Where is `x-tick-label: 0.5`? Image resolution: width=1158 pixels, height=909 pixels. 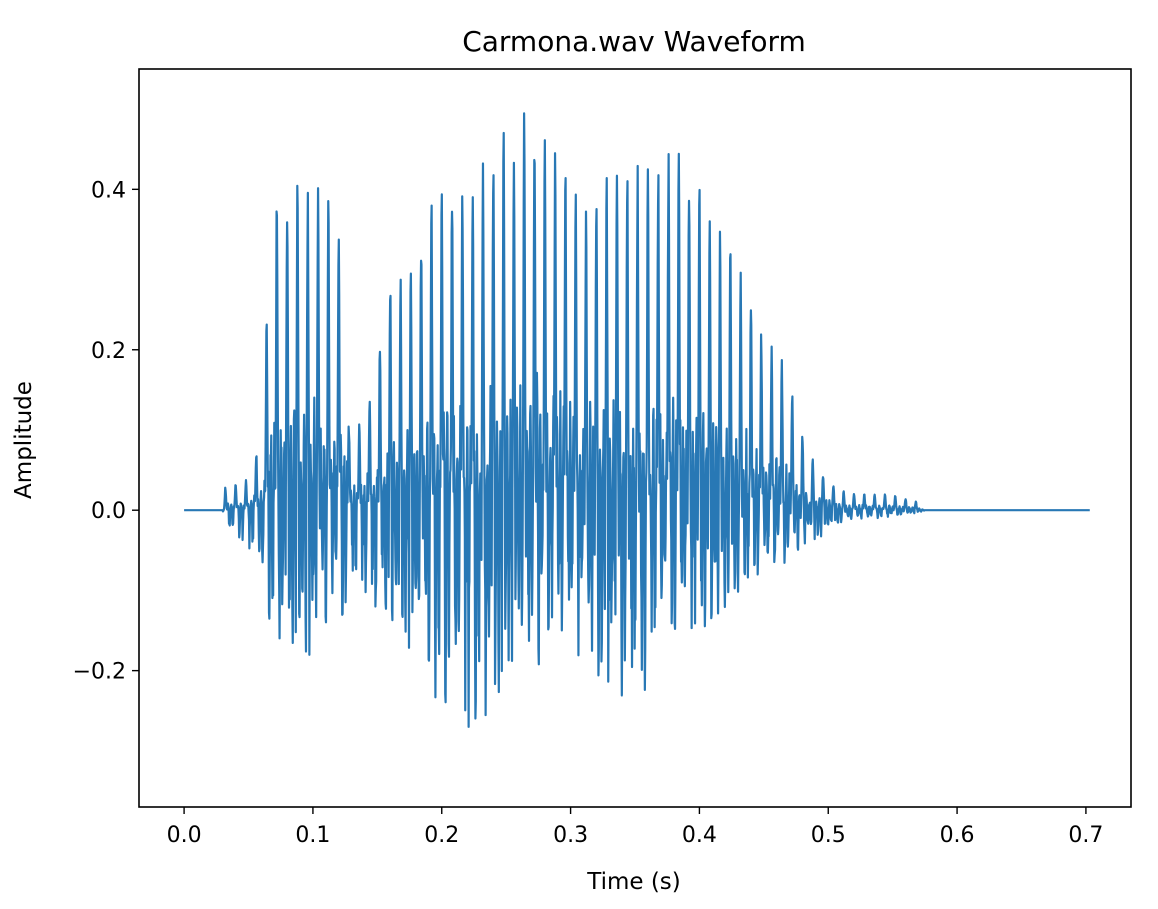 x-tick-label: 0.5 is located at coordinates (828, 835).